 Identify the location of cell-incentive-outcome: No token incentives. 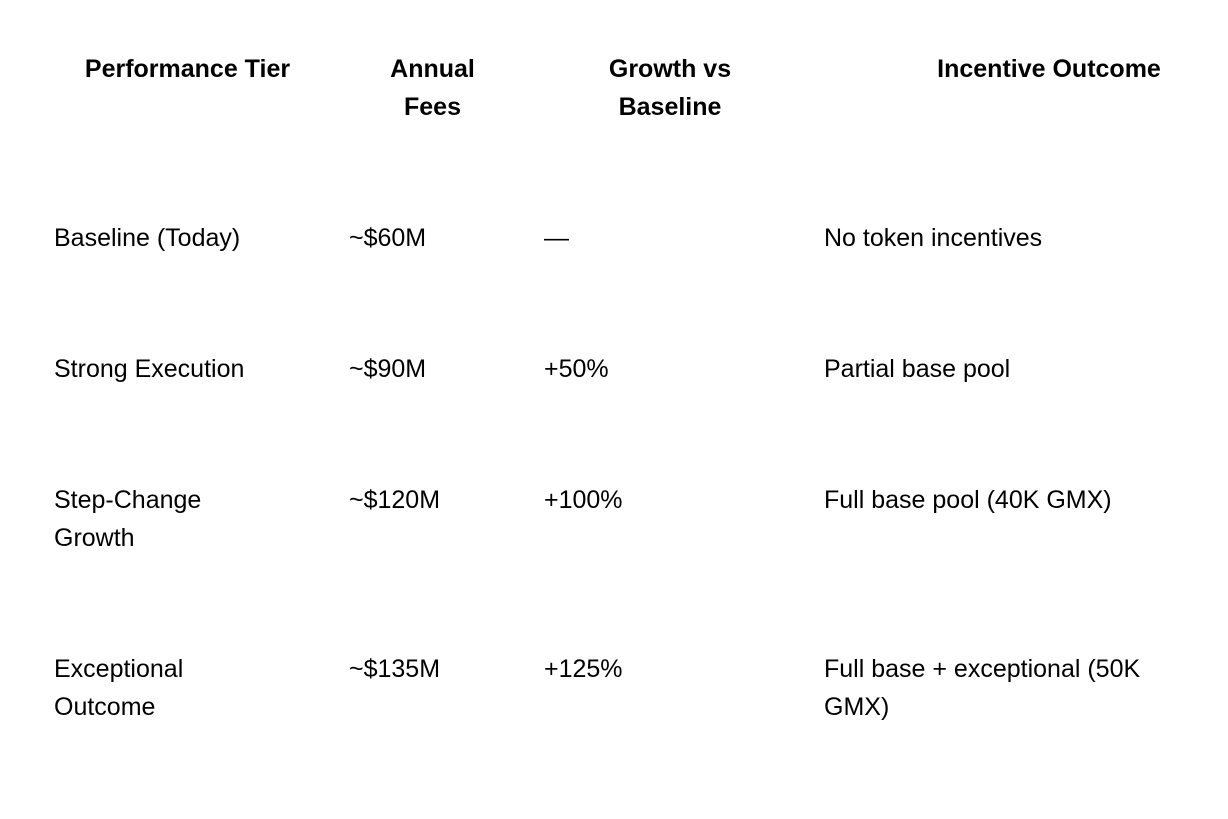
(933, 238).